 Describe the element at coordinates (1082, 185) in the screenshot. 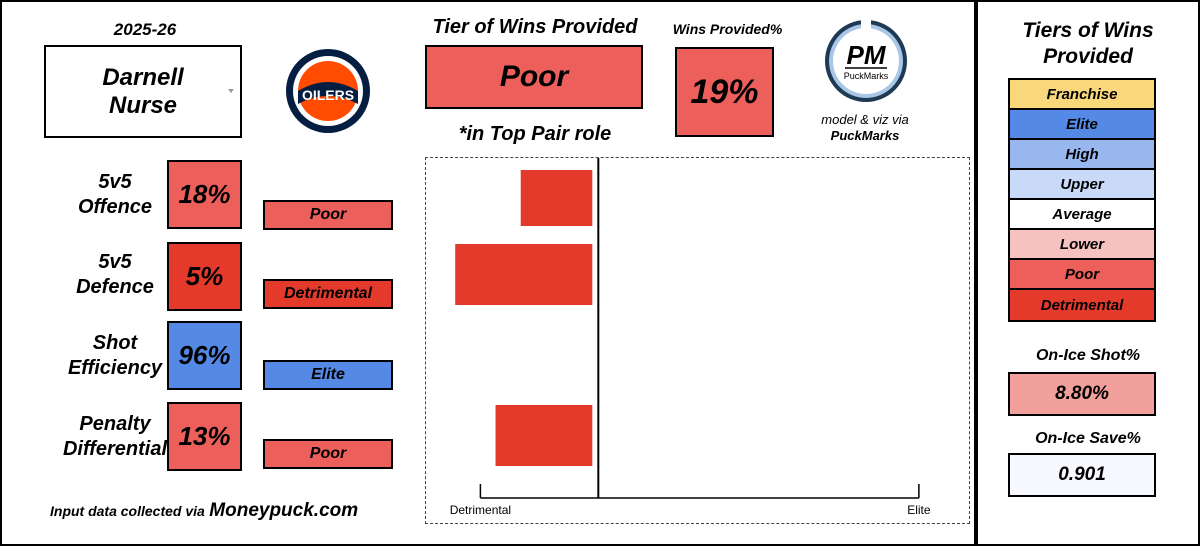

I see `tier-upper: Upper` at that location.